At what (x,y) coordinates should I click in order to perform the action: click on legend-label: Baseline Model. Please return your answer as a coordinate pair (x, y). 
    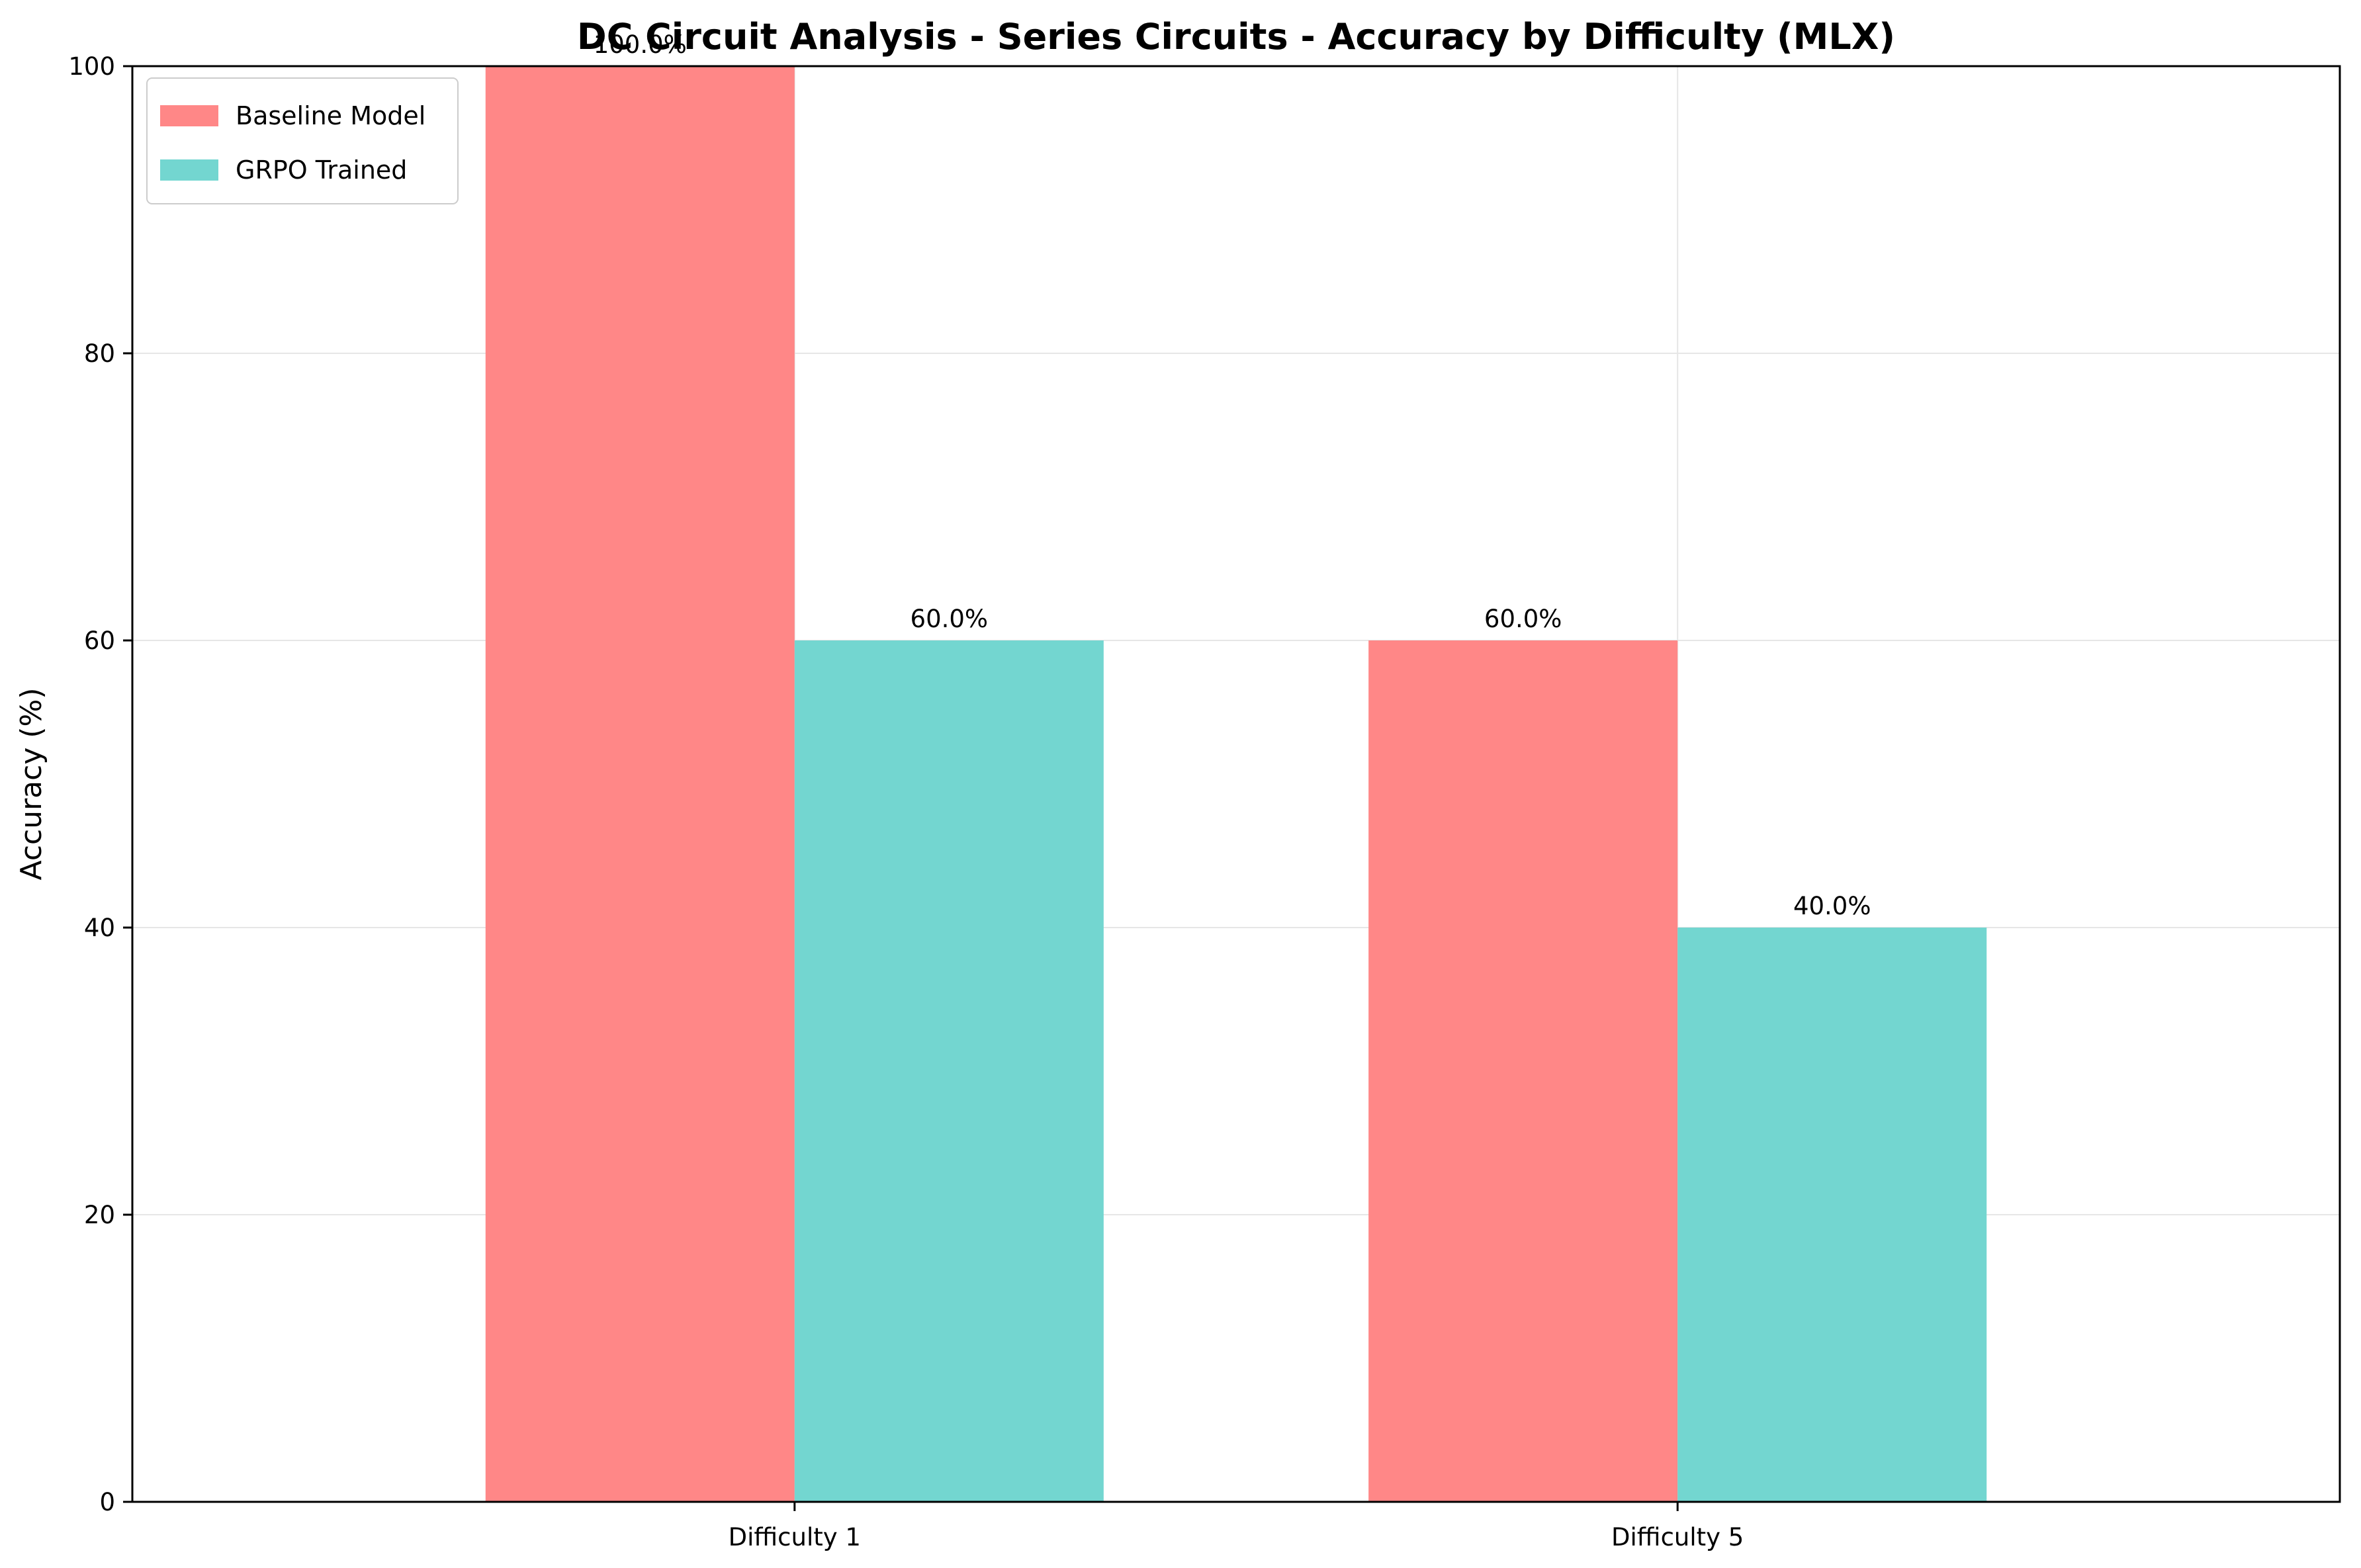
    Looking at the image, I should click on (330, 116).